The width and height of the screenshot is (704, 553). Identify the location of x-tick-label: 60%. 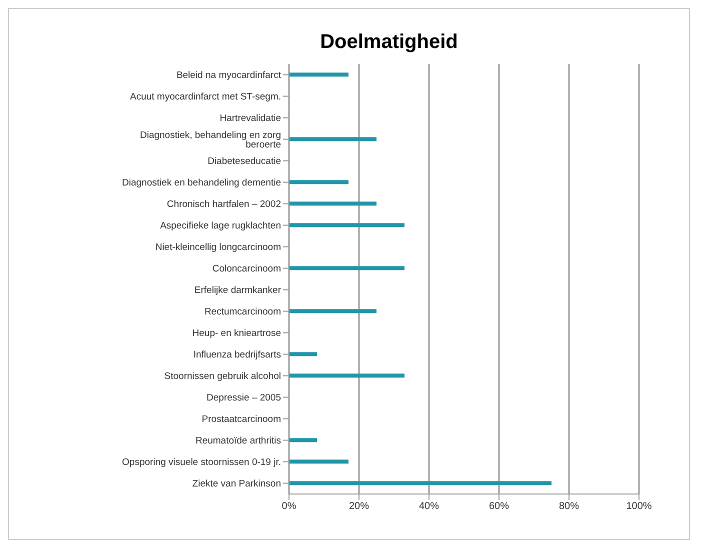
(499, 506).